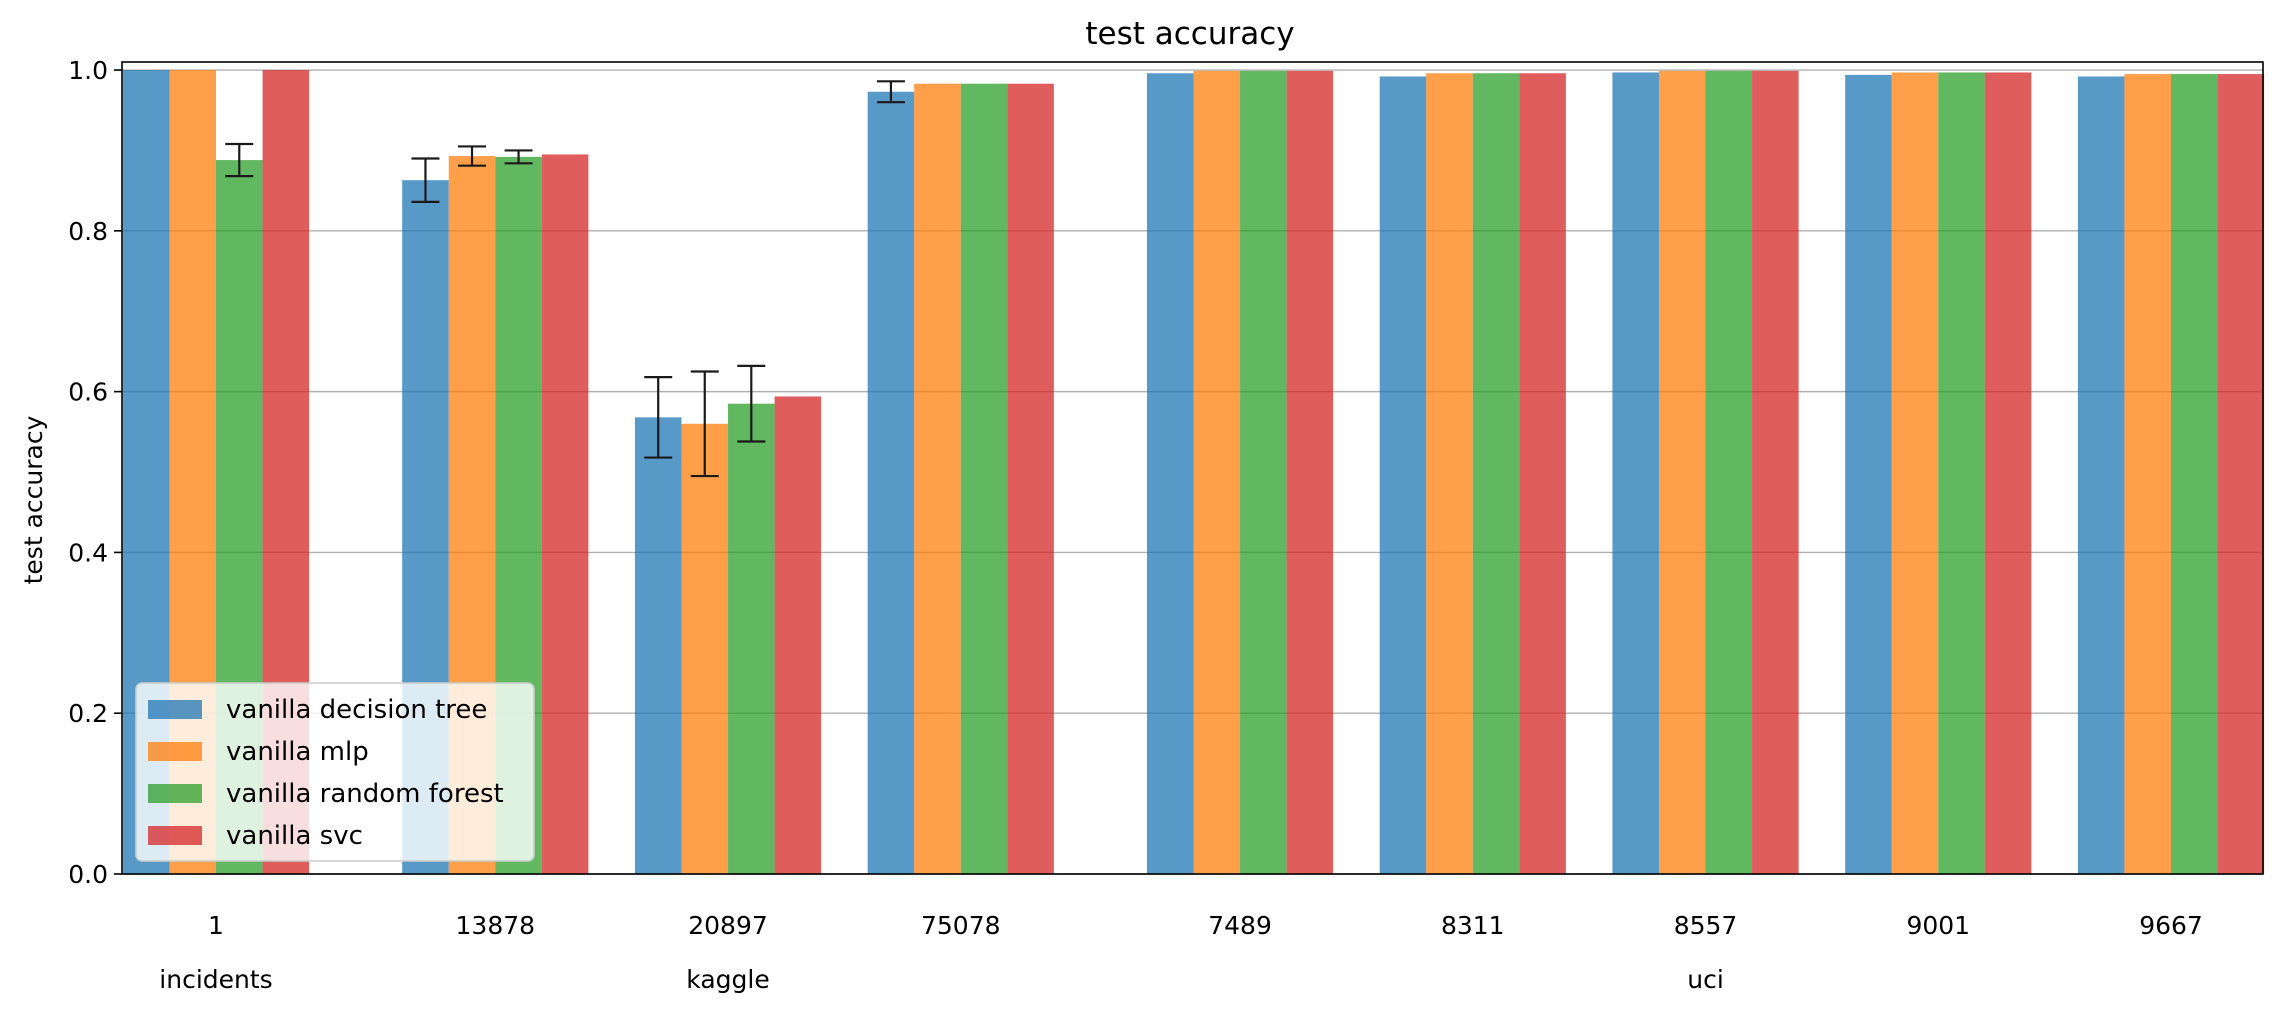  Describe the element at coordinates (356, 710) in the screenshot. I see `legend-label: vanilla decision tree` at that location.